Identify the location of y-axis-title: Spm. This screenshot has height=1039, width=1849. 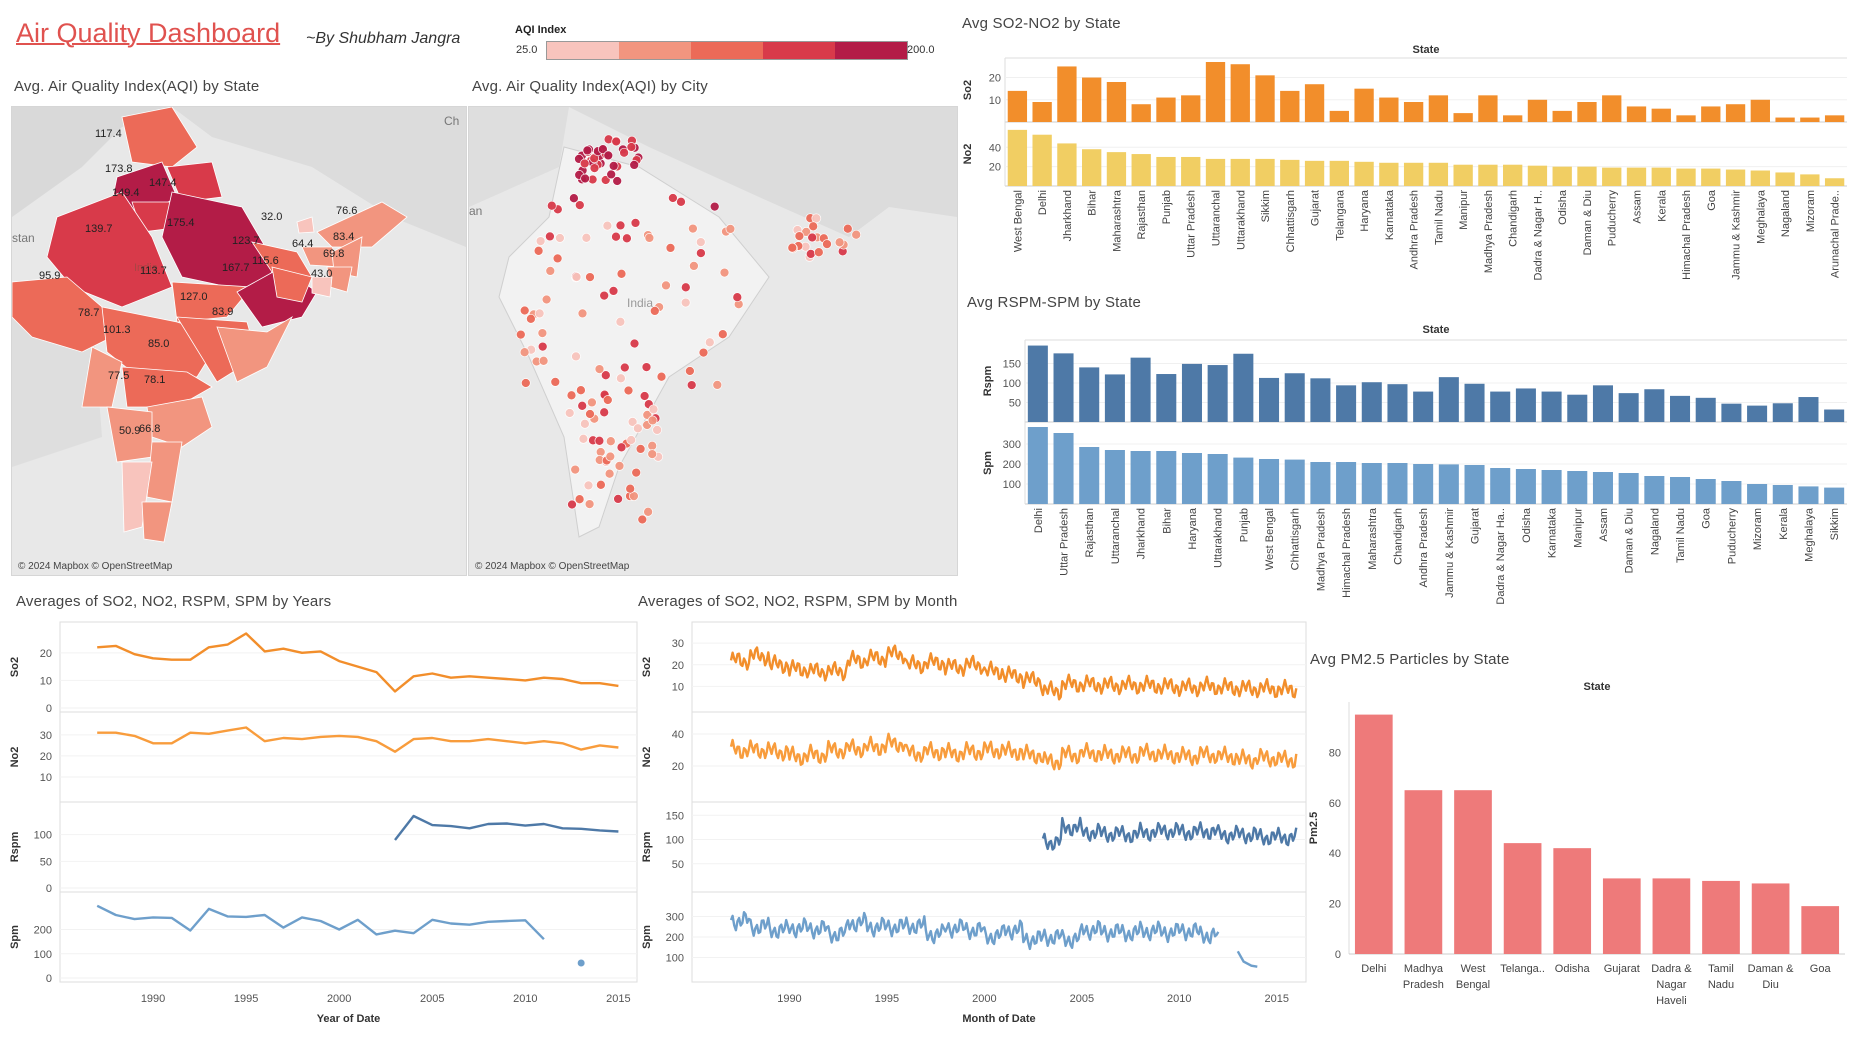
(647, 937).